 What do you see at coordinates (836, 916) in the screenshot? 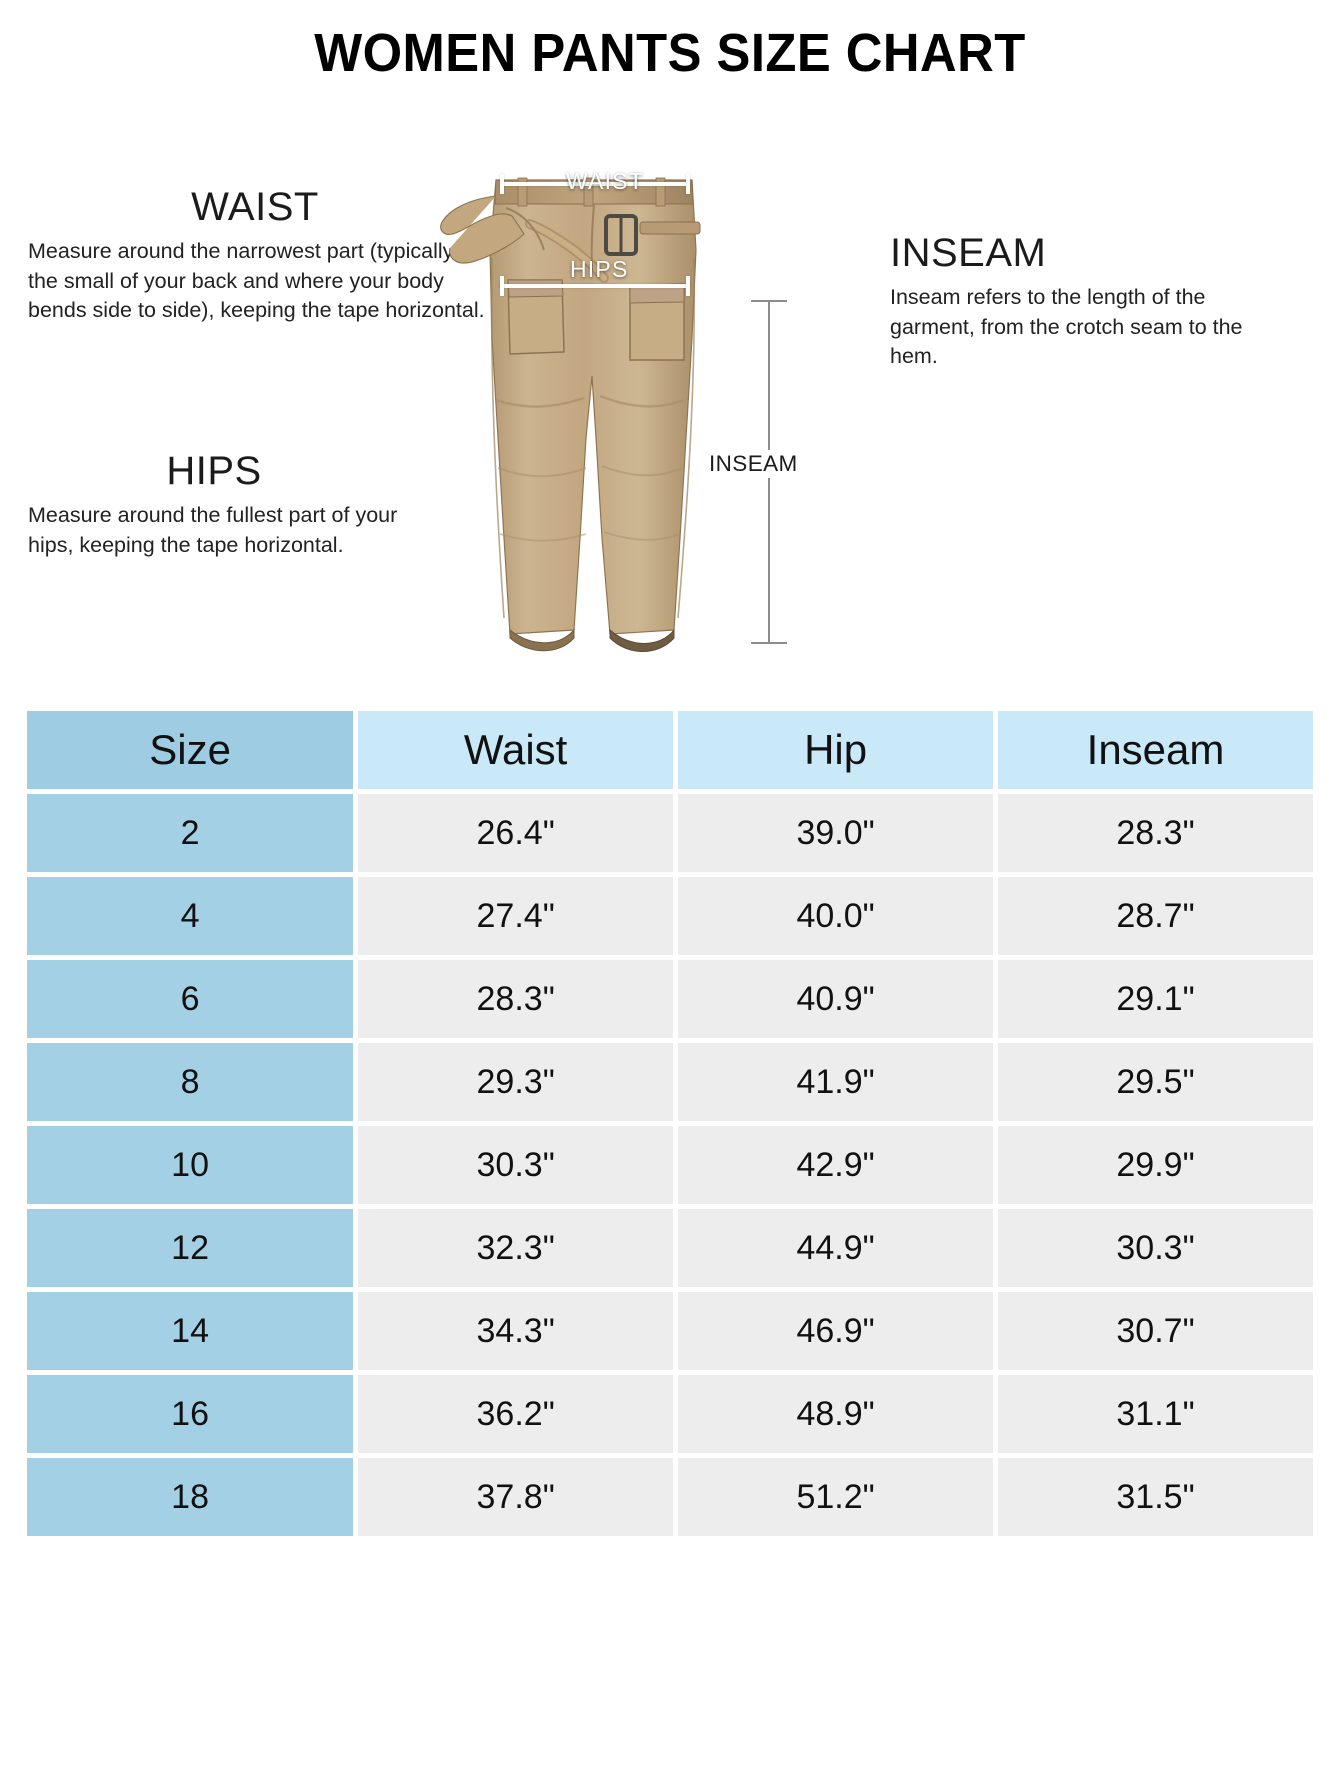
I see `cell-hip: 40.0"` at bounding box center [836, 916].